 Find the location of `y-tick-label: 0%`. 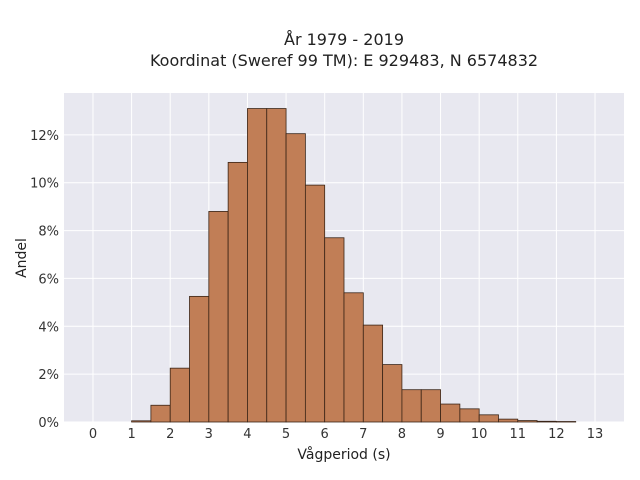

y-tick-label: 0% is located at coordinates (48, 423).